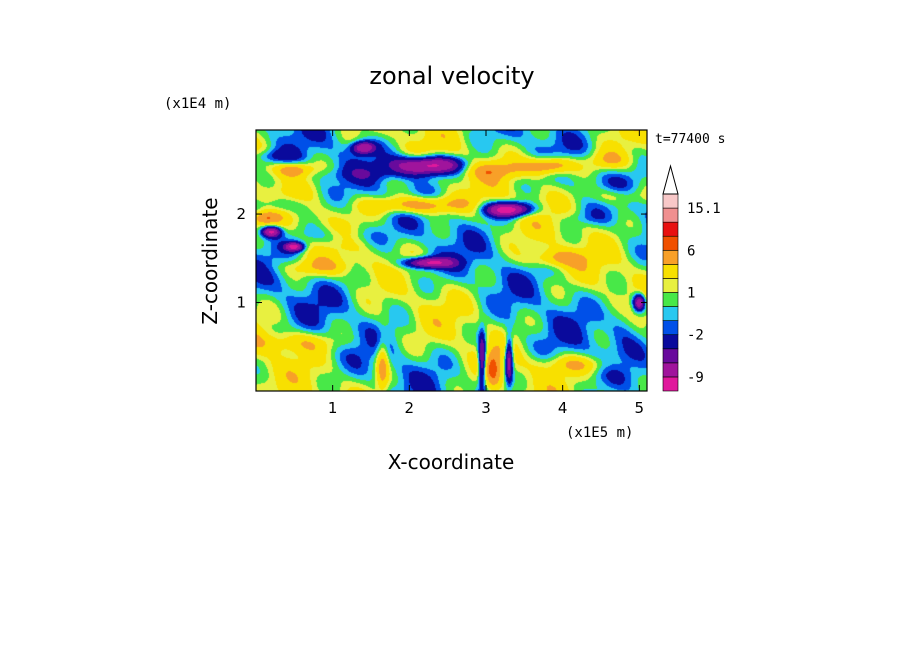 The width and height of the screenshot is (904, 654). Describe the element at coordinates (691, 278) in the screenshot. I see `colorbar: 15.1 6 1 -2 -9` at that location.